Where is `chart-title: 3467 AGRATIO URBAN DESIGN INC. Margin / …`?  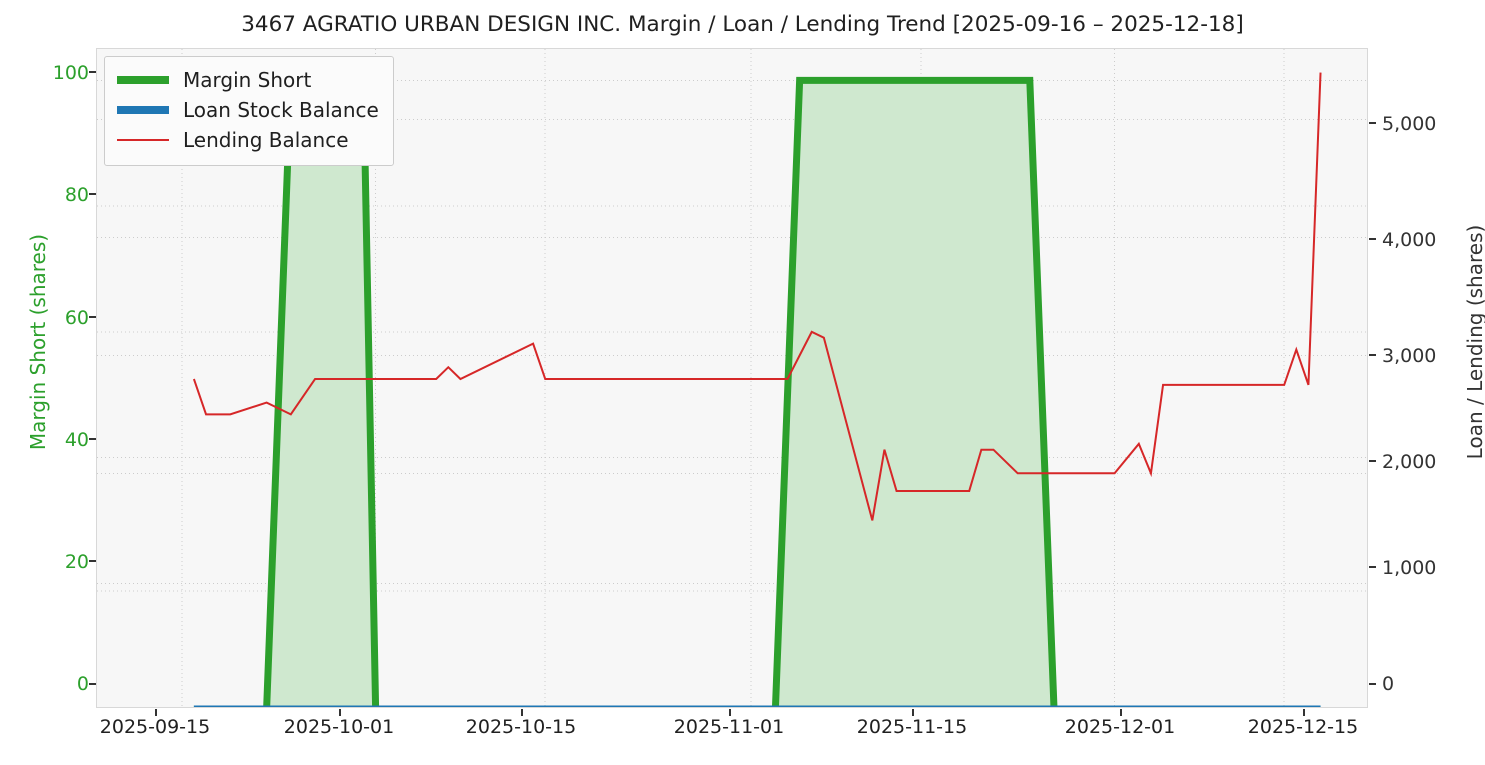
chart-title: 3467 AGRATIO URBAN DESIGN INC. Margin / … is located at coordinates (742, 24).